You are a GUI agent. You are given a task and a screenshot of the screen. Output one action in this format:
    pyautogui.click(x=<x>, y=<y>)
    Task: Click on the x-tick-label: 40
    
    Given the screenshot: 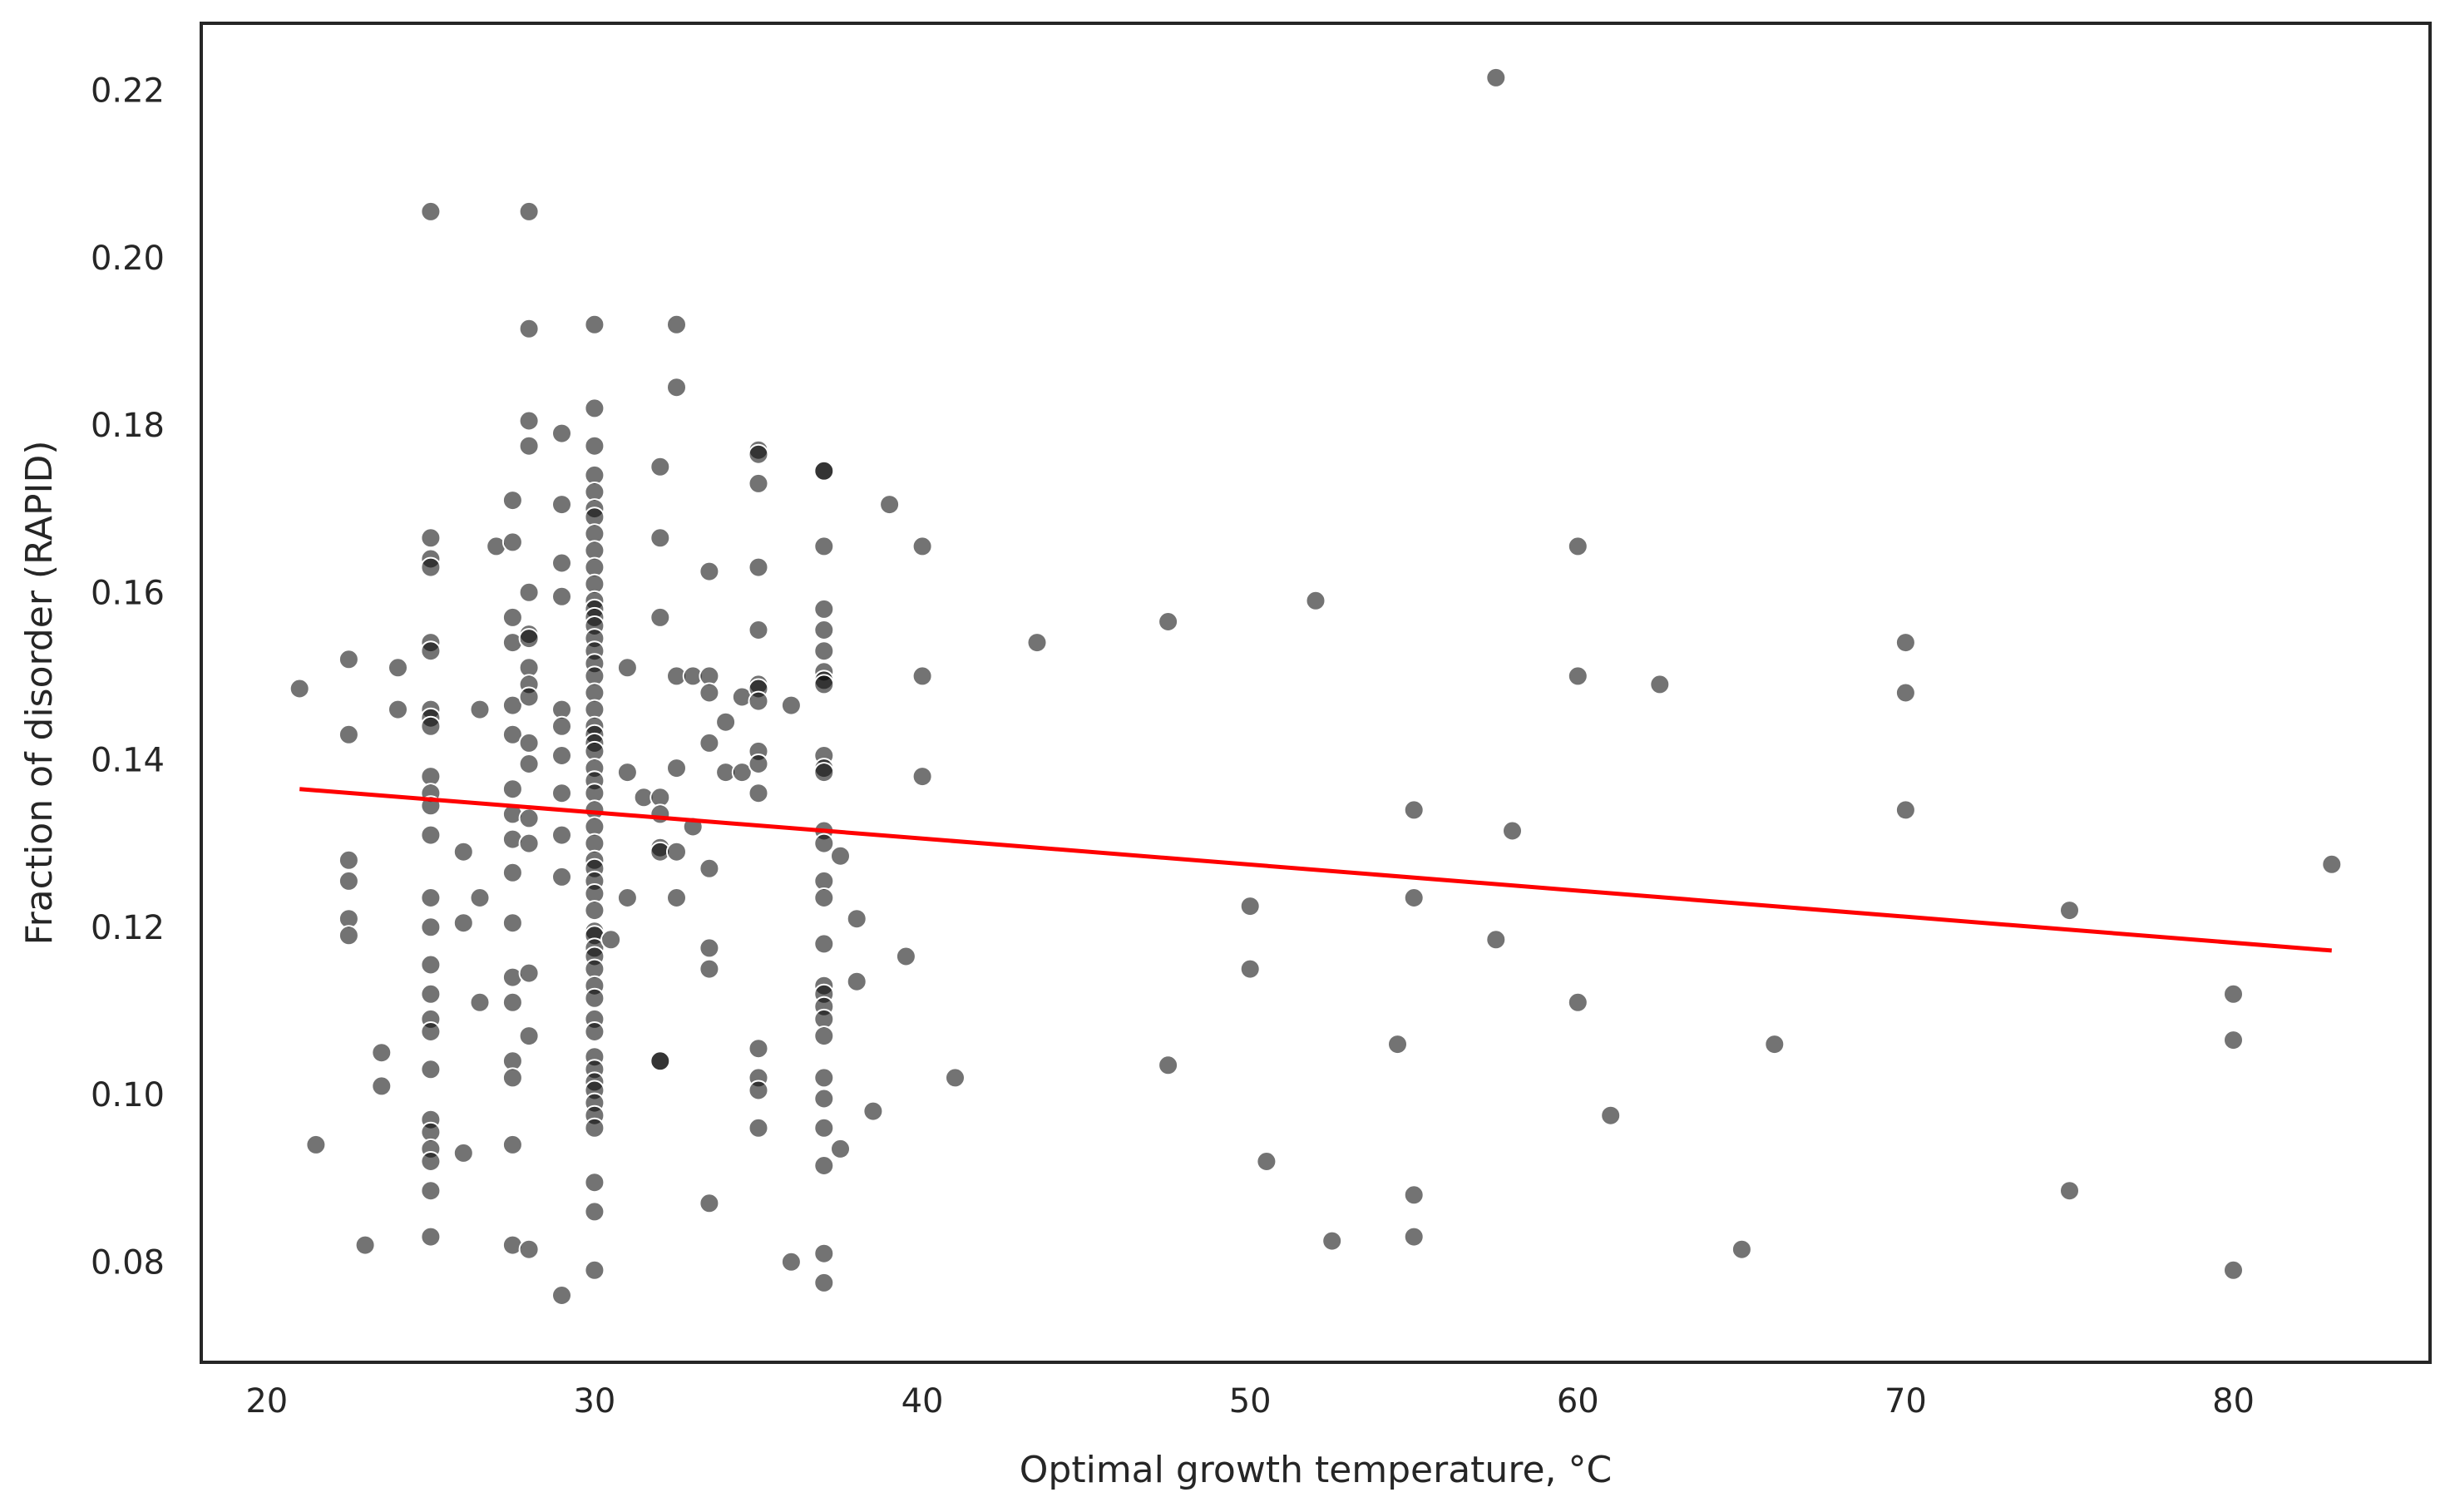 What is the action you would take?
    pyautogui.click(x=922, y=1401)
    